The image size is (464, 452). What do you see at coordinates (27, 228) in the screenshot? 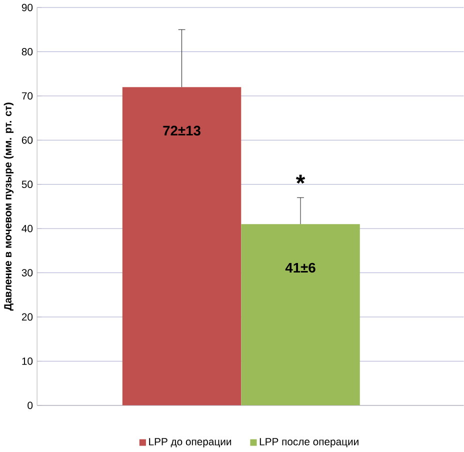
I see `y-tick-label: 40` at bounding box center [27, 228].